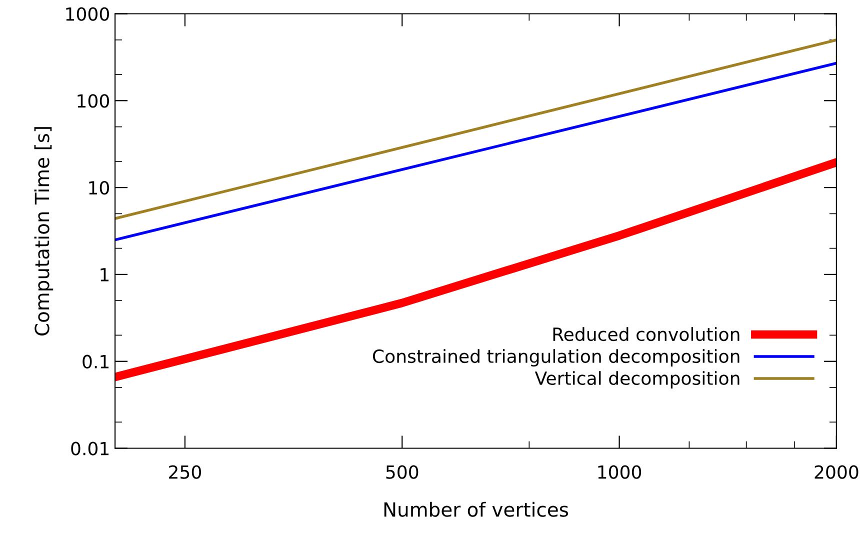 This screenshot has width=865, height=550. What do you see at coordinates (836, 472) in the screenshot?
I see `x-tick-label: 2000` at bounding box center [836, 472].